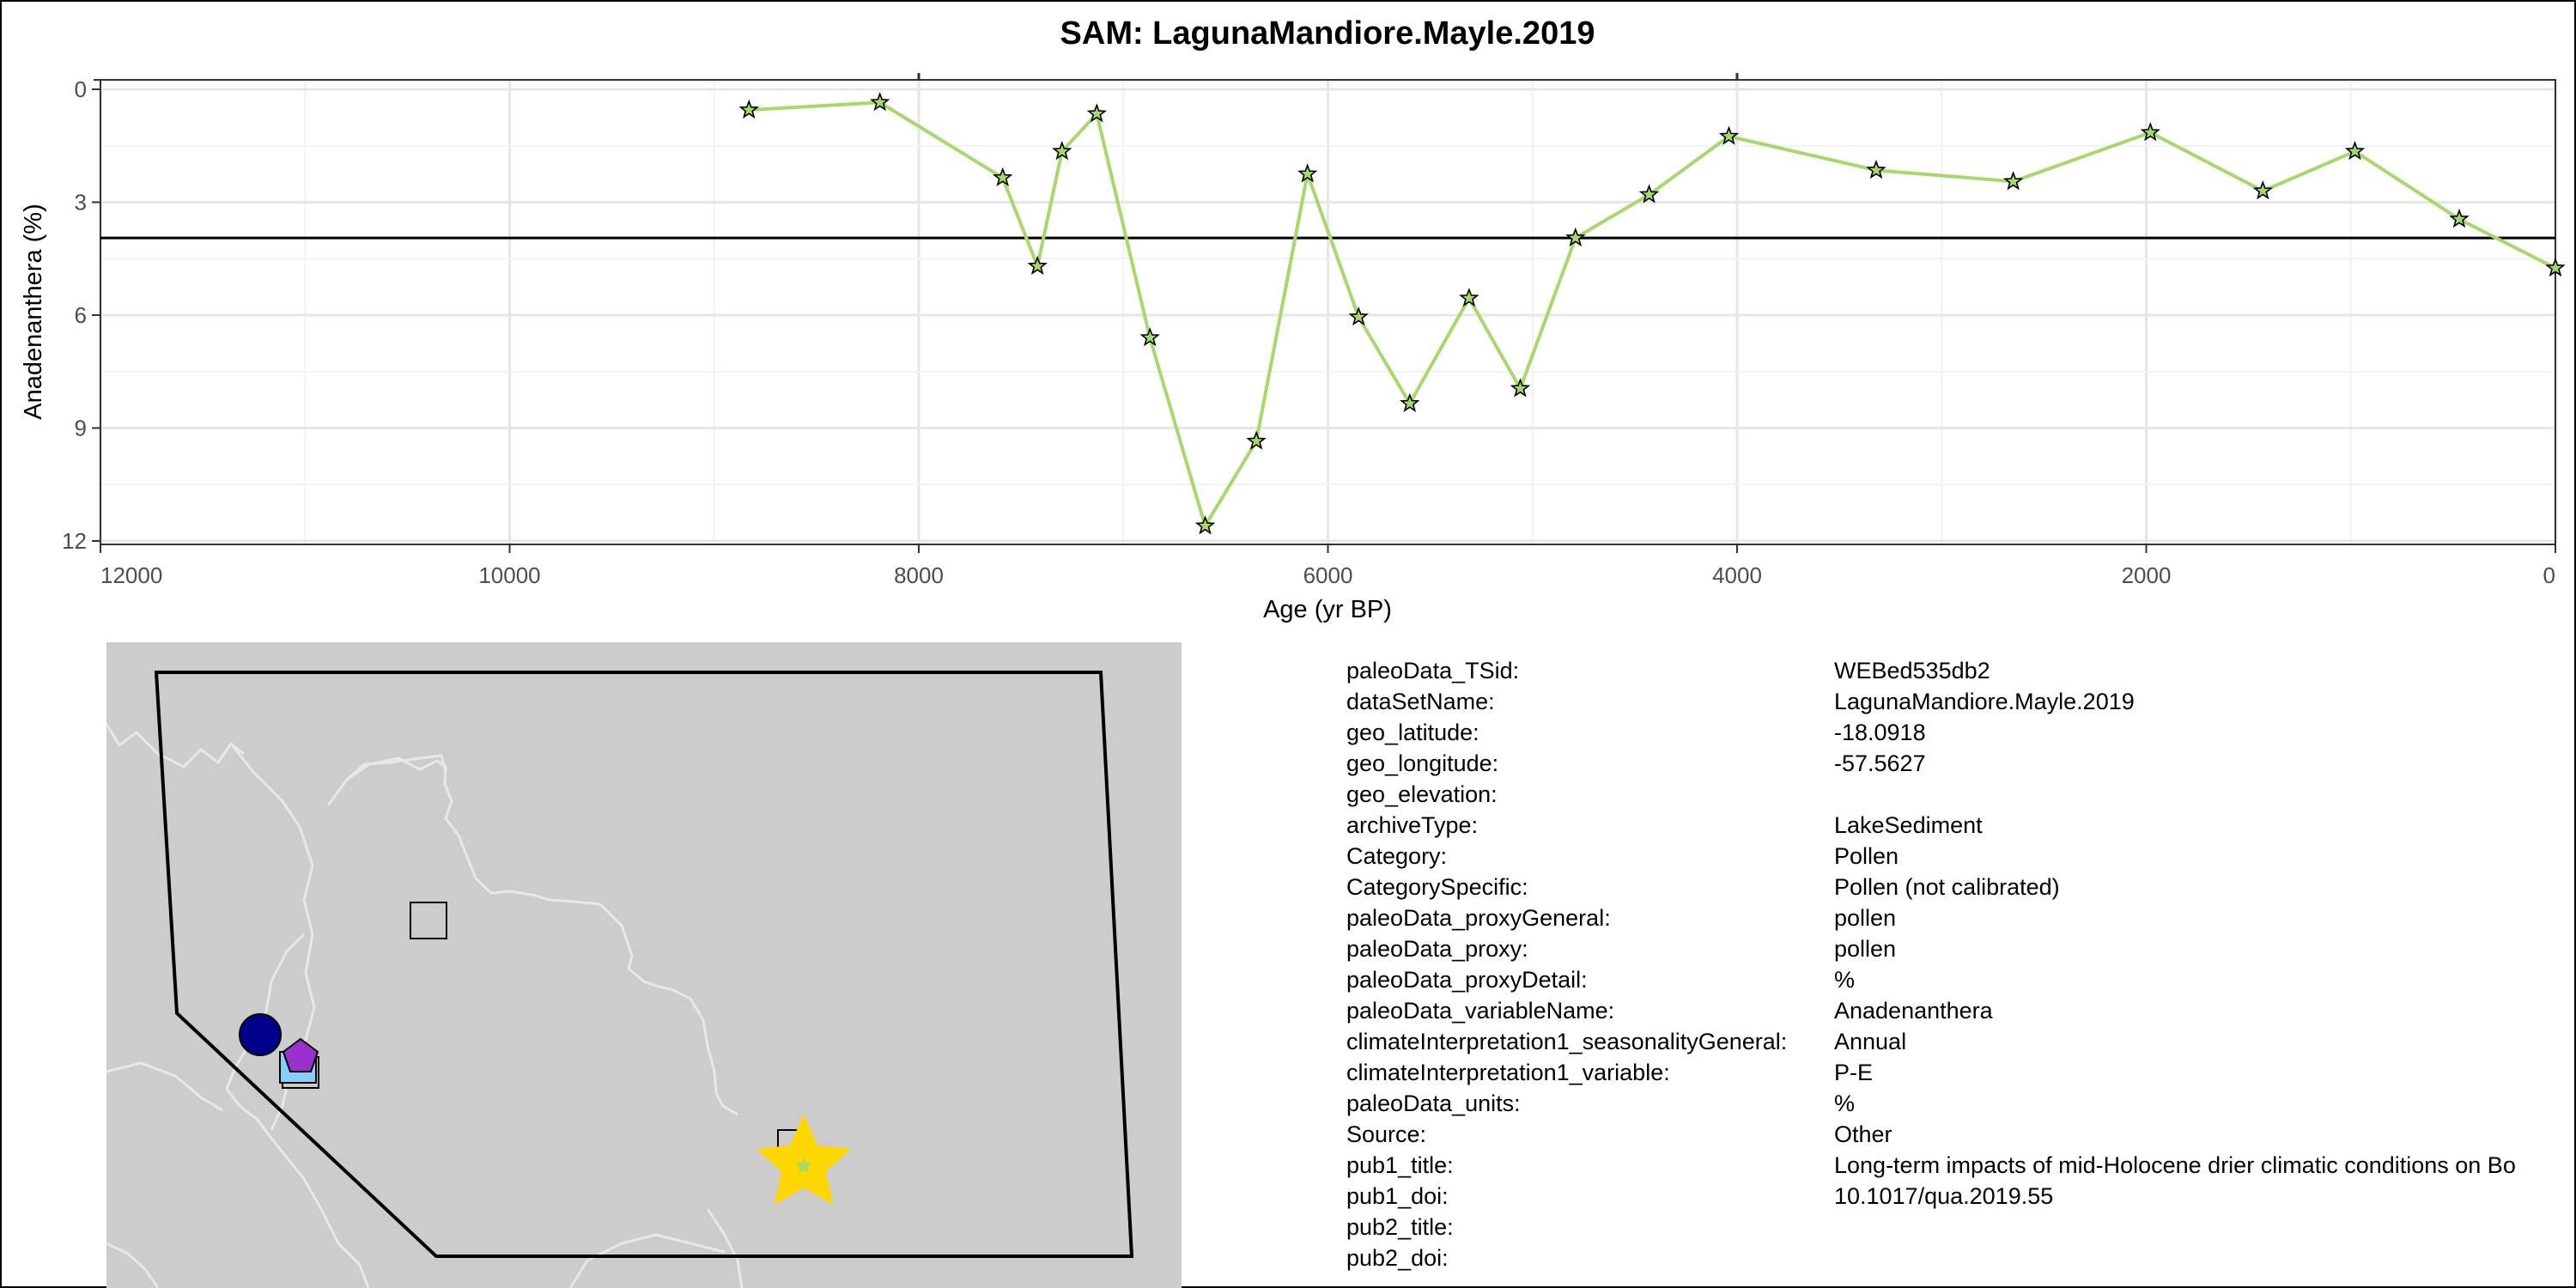  What do you see at coordinates (1909, 825) in the screenshot?
I see `metadata-value: LakeSediment` at bounding box center [1909, 825].